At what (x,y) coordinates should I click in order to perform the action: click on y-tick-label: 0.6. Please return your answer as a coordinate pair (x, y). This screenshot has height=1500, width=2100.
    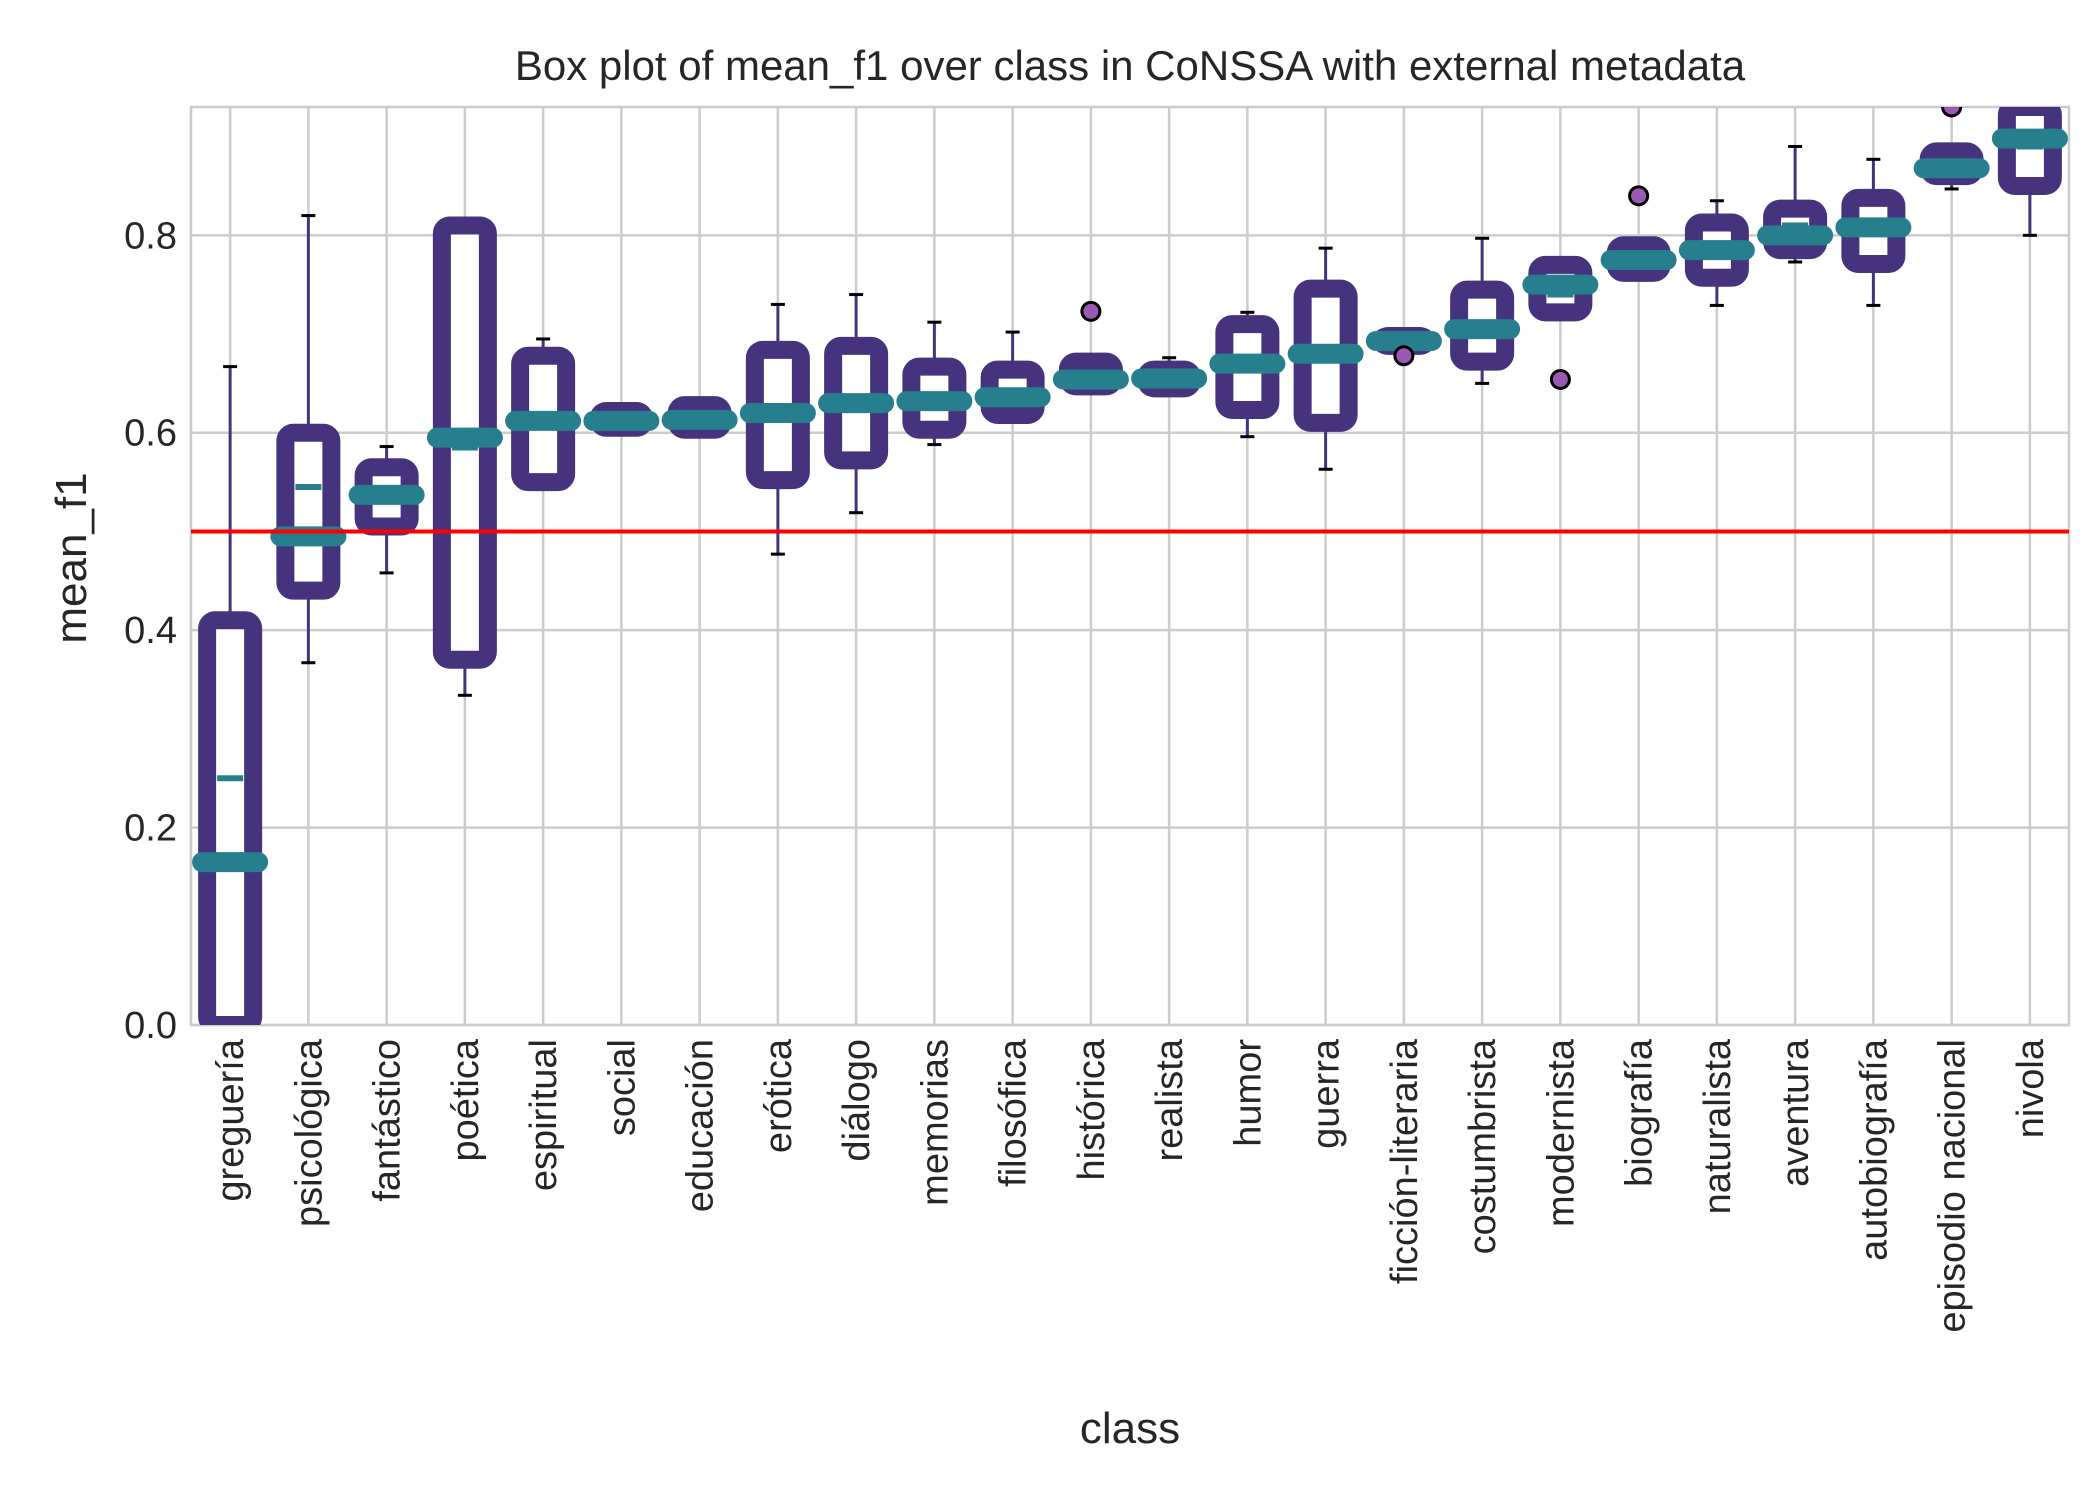
    Looking at the image, I should click on (150, 434).